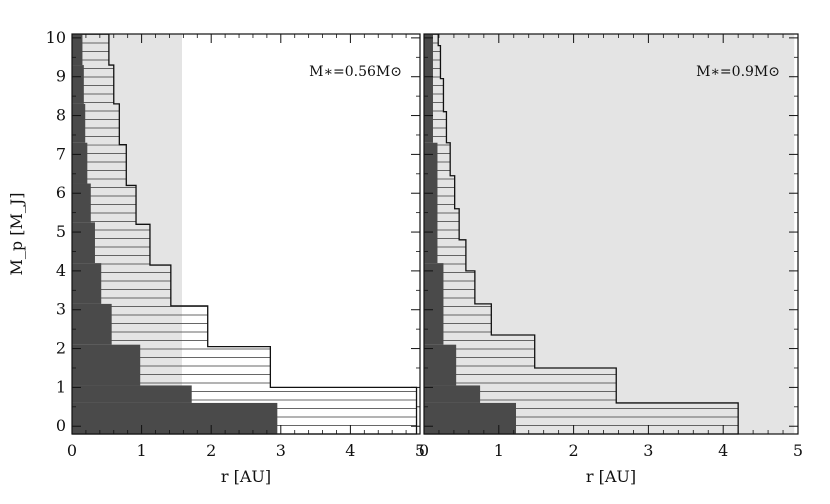 The width and height of the screenshot is (830, 504). Describe the element at coordinates (611, 476) in the screenshot. I see `right-x-axis-title: r [AU]` at that location.